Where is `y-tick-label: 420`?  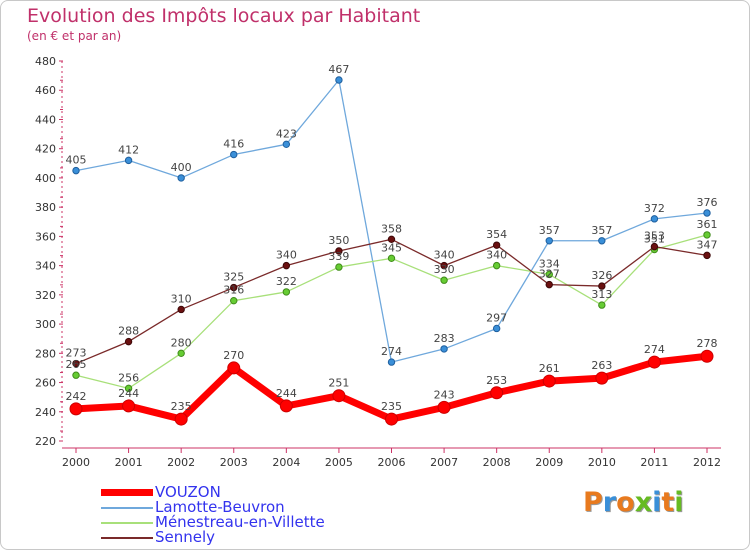 y-tick-label: 420 is located at coordinates (45, 149).